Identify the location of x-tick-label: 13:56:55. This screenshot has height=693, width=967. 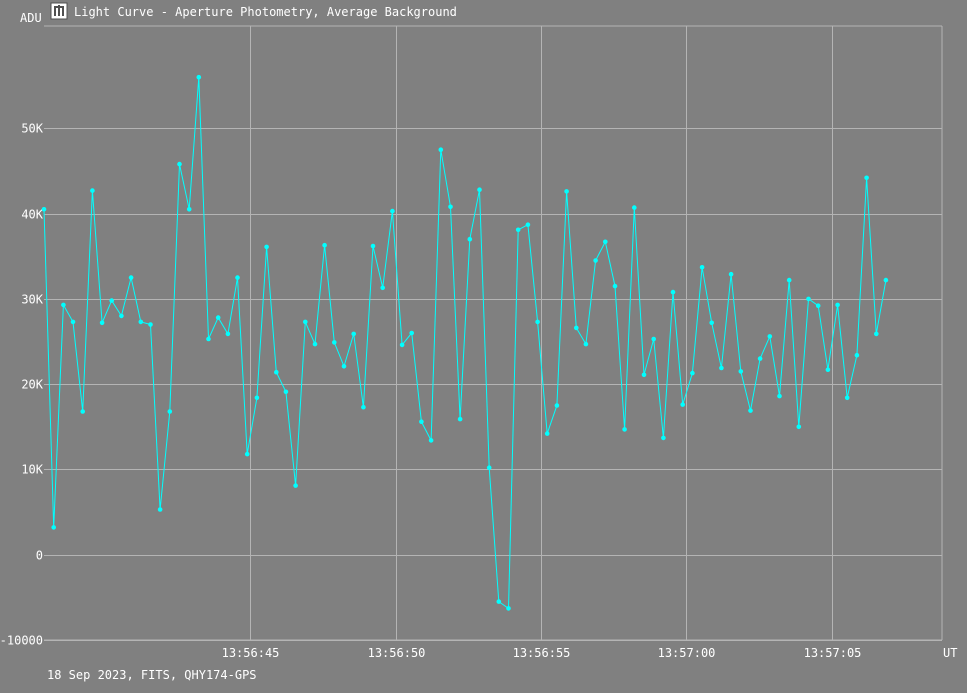
(542, 653).